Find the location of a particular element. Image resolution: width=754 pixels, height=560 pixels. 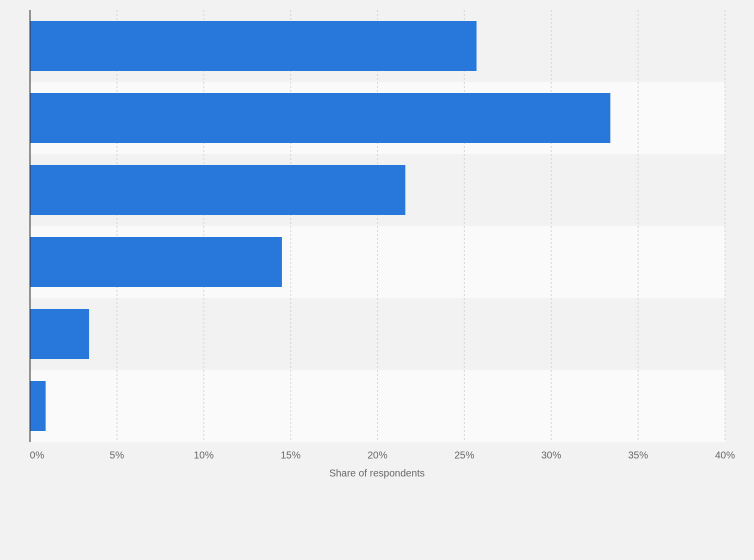

x-tick-label: 25% is located at coordinates (464, 456).